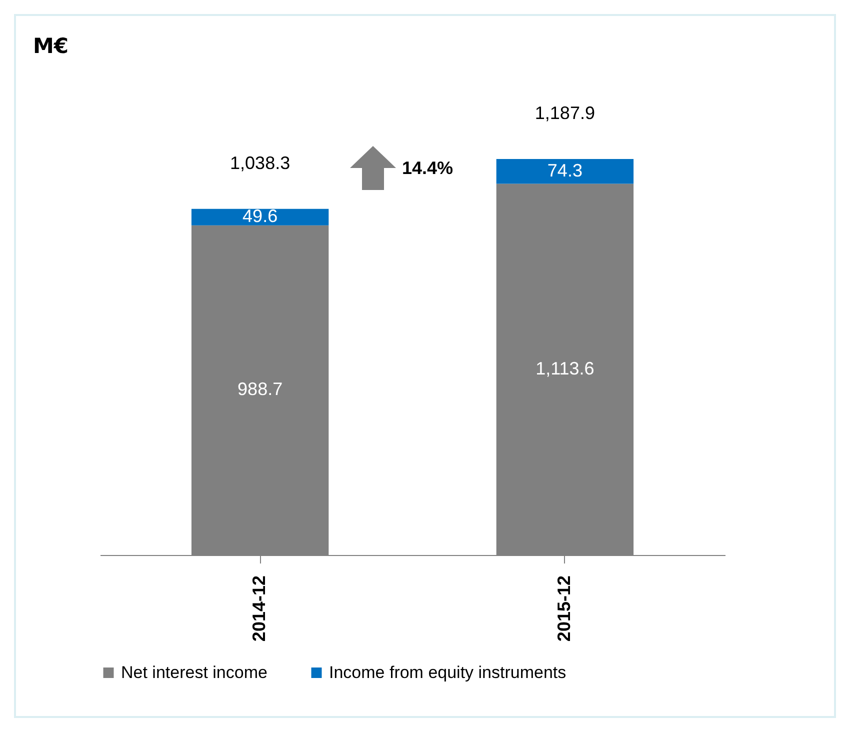  I want to click on chart-title: M€, so click(51, 46).